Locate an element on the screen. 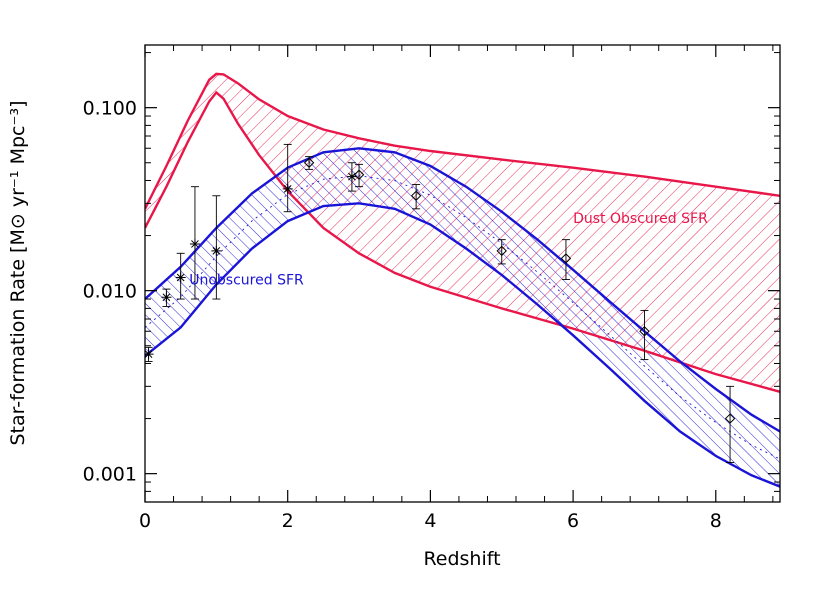 The height and width of the screenshot is (593, 830). x-tick-label: 6 is located at coordinates (573, 521).